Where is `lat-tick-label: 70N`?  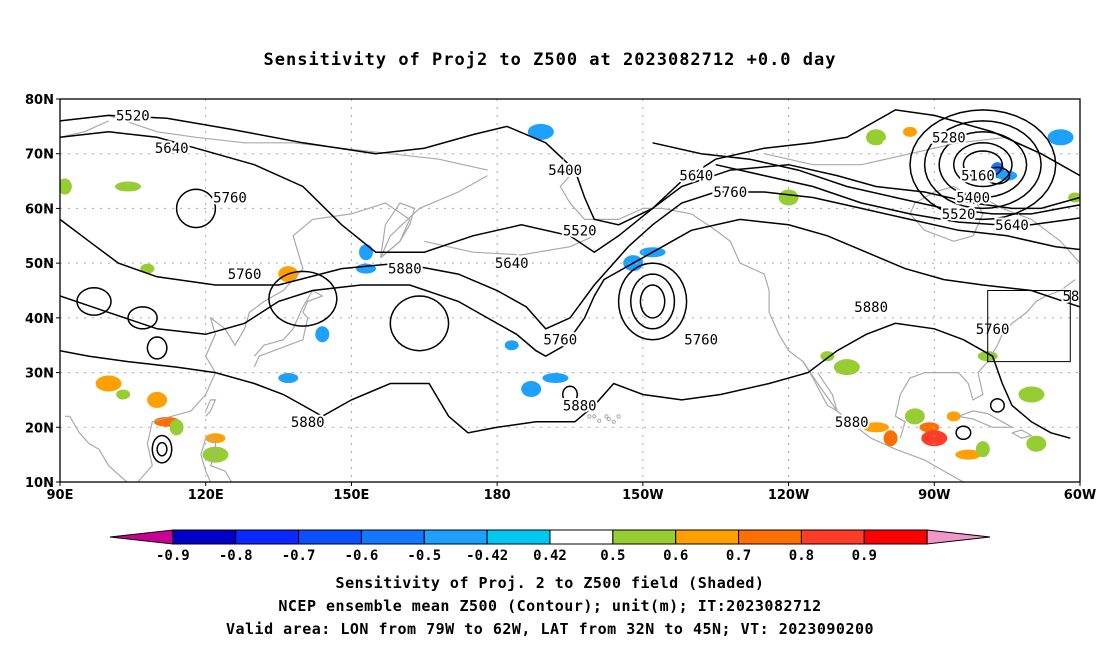 lat-tick-label: 70N is located at coordinates (39, 155).